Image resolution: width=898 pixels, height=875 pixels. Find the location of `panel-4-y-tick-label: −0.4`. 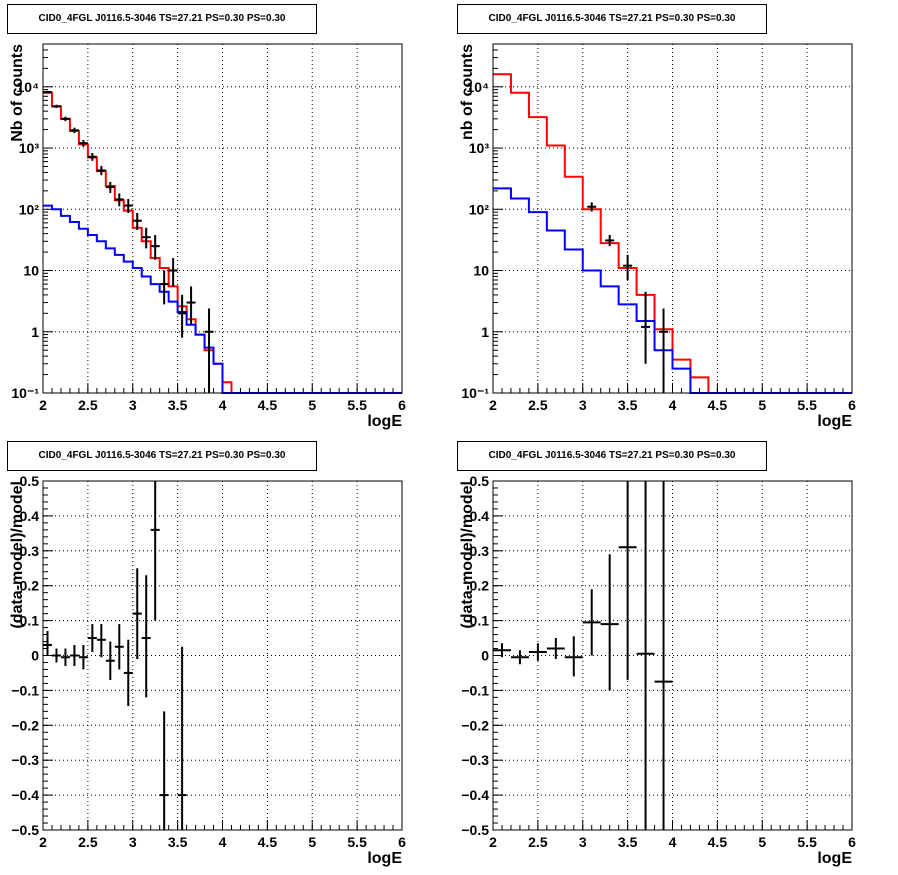

panel-4-y-tick-label: −0.4 is located at coordinates (475, 795).